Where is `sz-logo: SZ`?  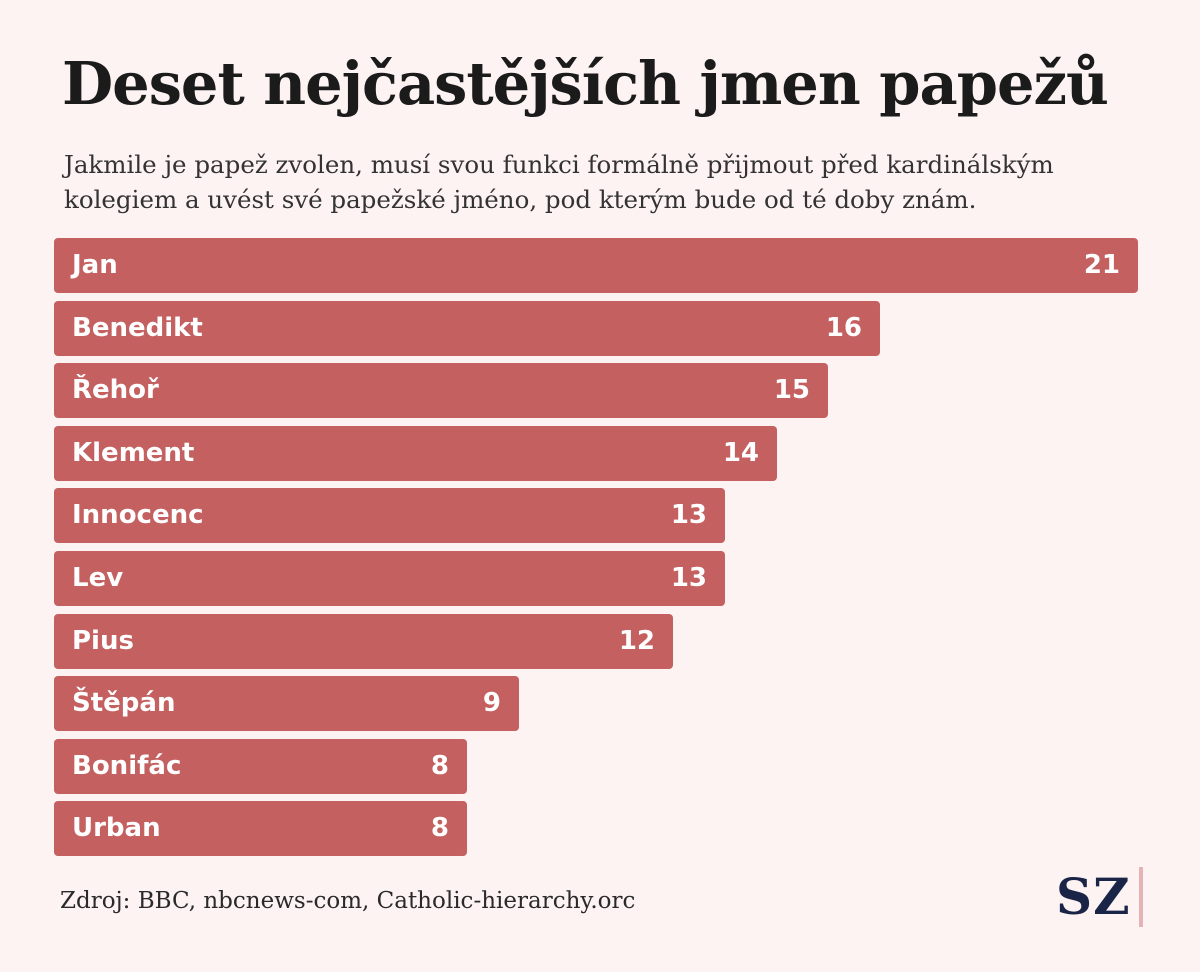
sz-logo: SZ is located at coordinates (1099, 897).